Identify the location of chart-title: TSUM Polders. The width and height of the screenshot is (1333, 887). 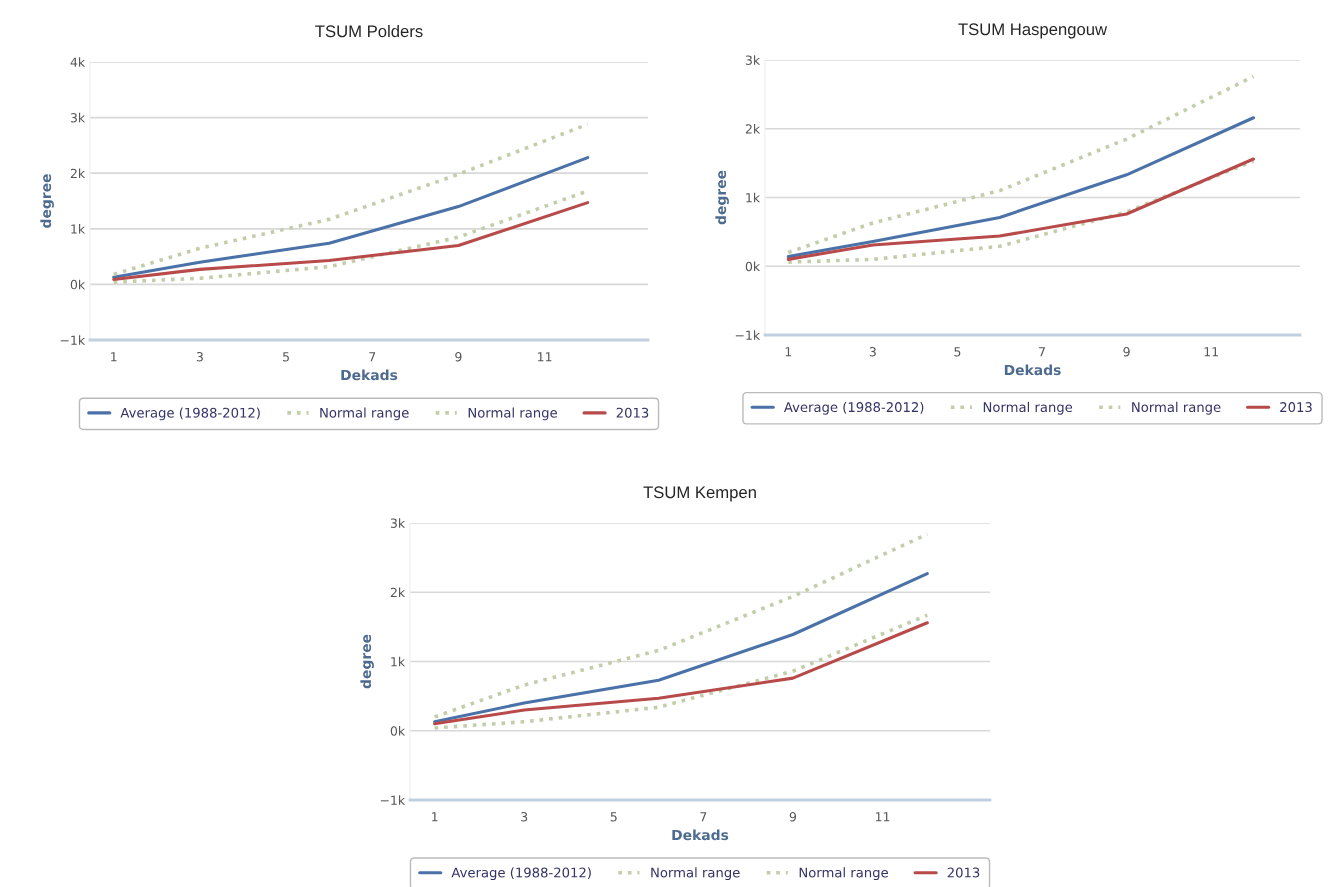
(369, 31).